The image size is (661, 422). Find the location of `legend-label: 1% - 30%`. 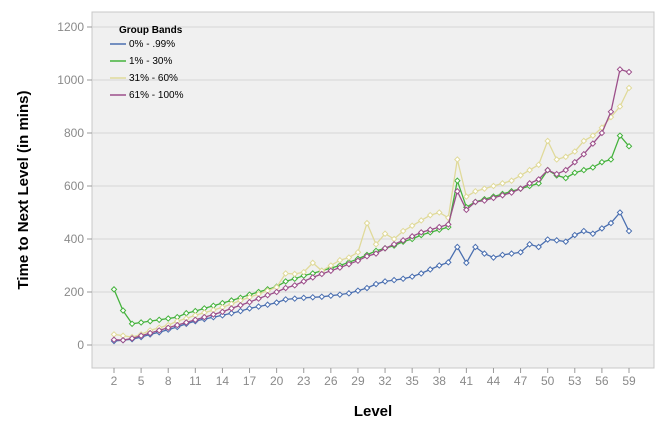

legend-label: 1% - 30% is located at coordinates (150, 61).